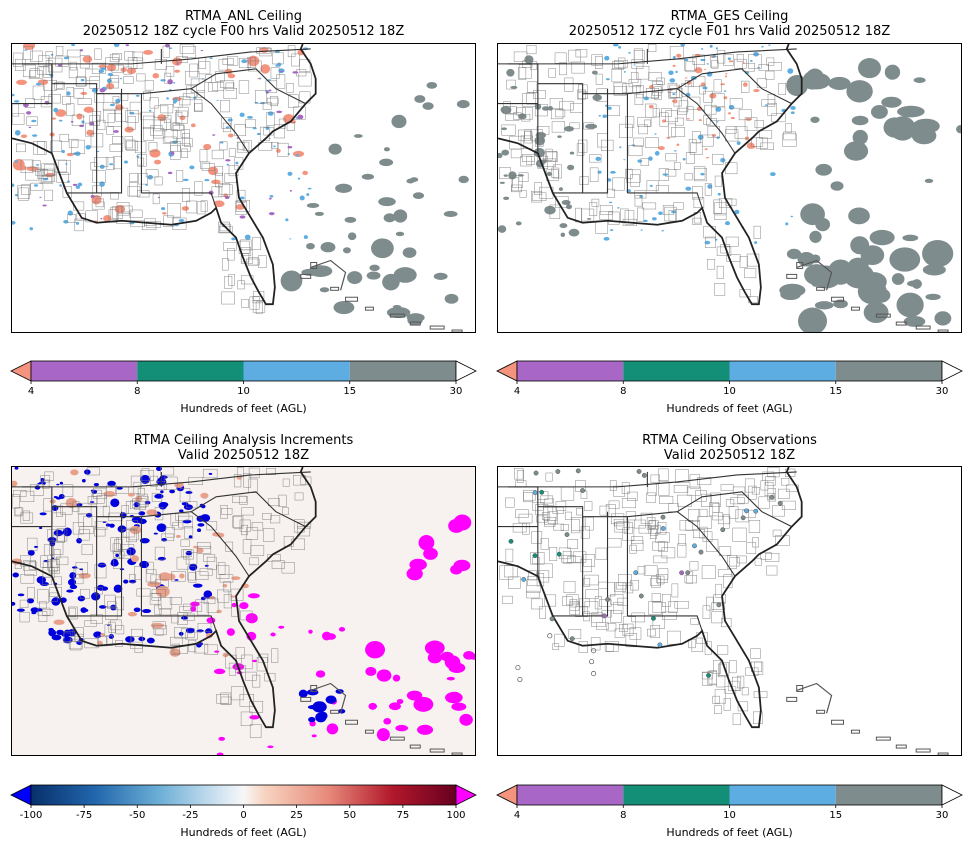  Describe the element at coordinates (729, 440) in the screenshot. I see `panel-title-line1: RTMA Ceiling Observations` at that location.